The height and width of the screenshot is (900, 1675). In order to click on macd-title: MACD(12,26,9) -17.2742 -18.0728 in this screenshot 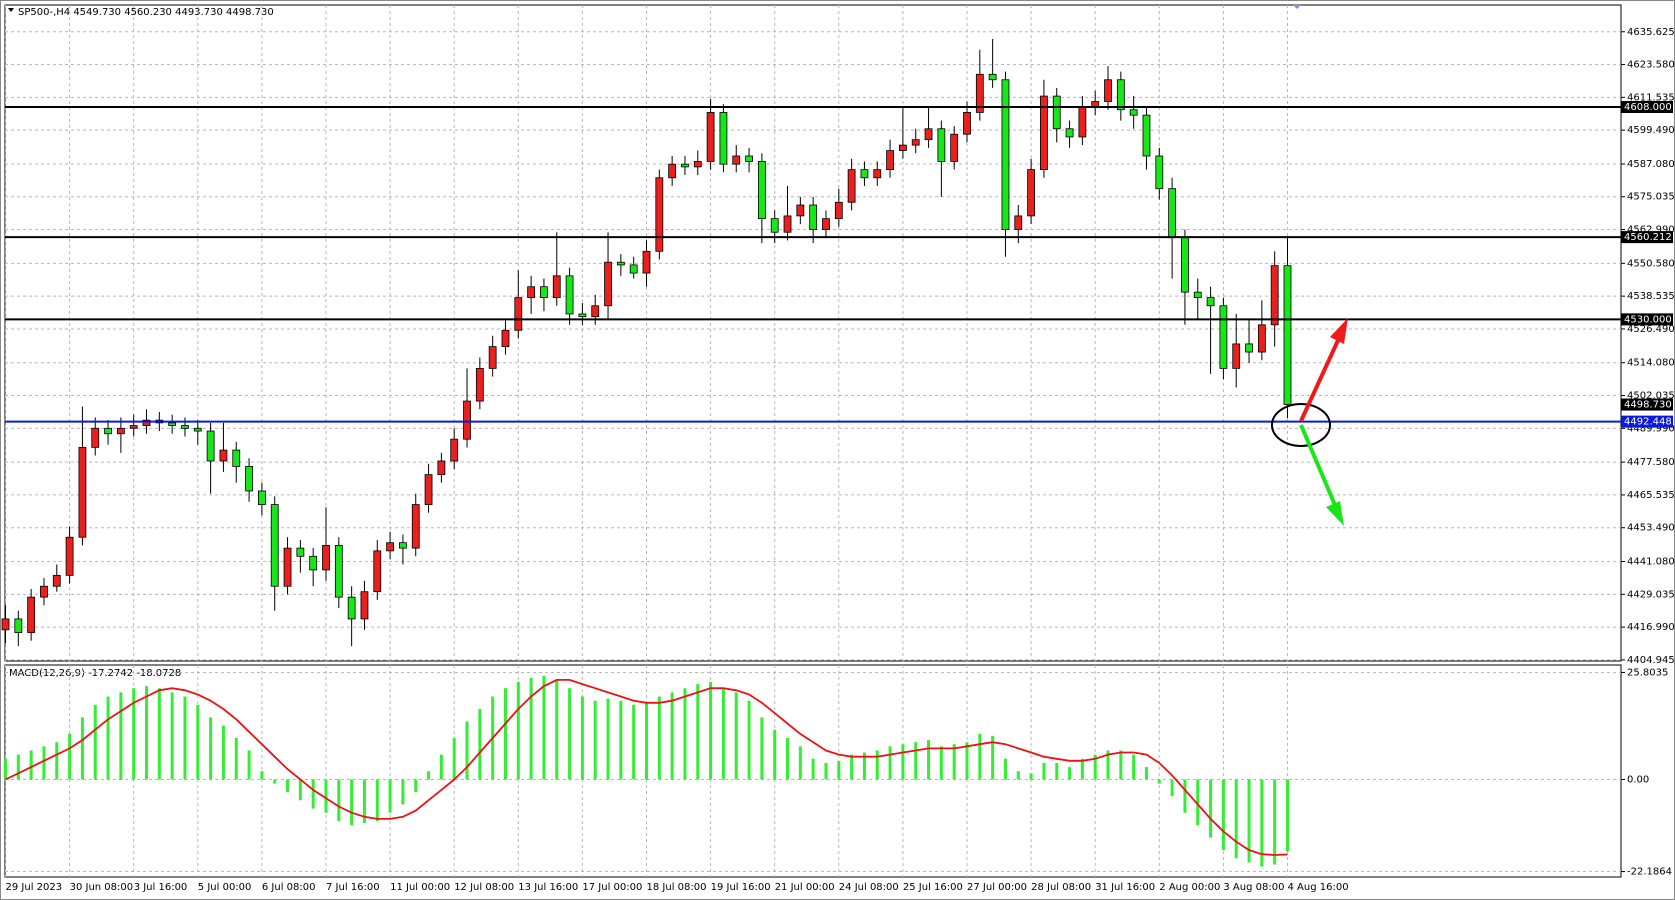, I will do `click(95, 673)`.